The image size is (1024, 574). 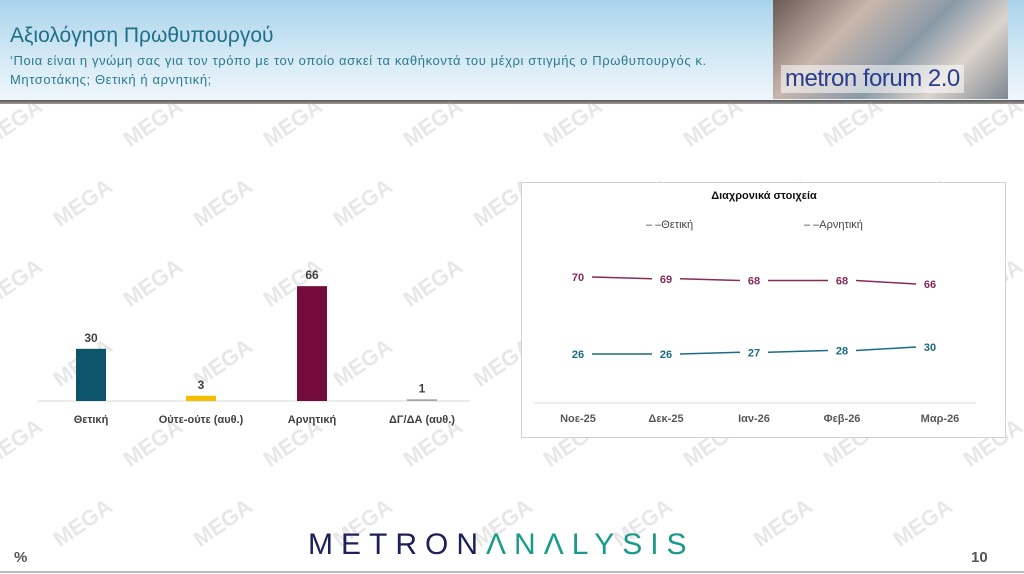 I want to click on page-number: 10, so click(x=979, y=557).